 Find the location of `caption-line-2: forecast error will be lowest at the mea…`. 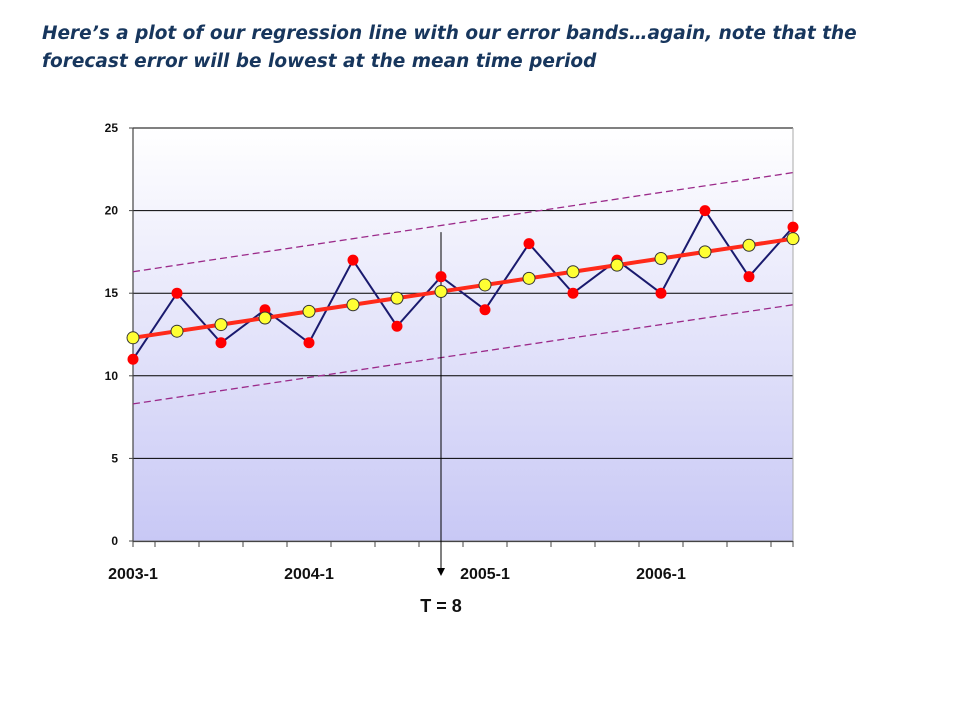

caption-line-2: forecast error will be lowest at the mea… is located at coordinates (319, 61).